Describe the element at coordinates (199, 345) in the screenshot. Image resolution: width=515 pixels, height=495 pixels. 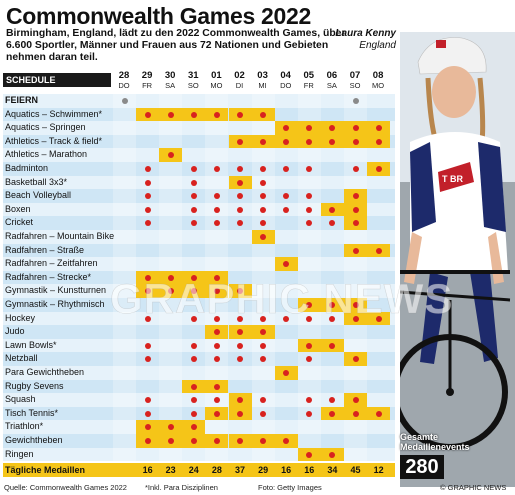
I see `schedule-row: Lawn Bowls*` at that location.